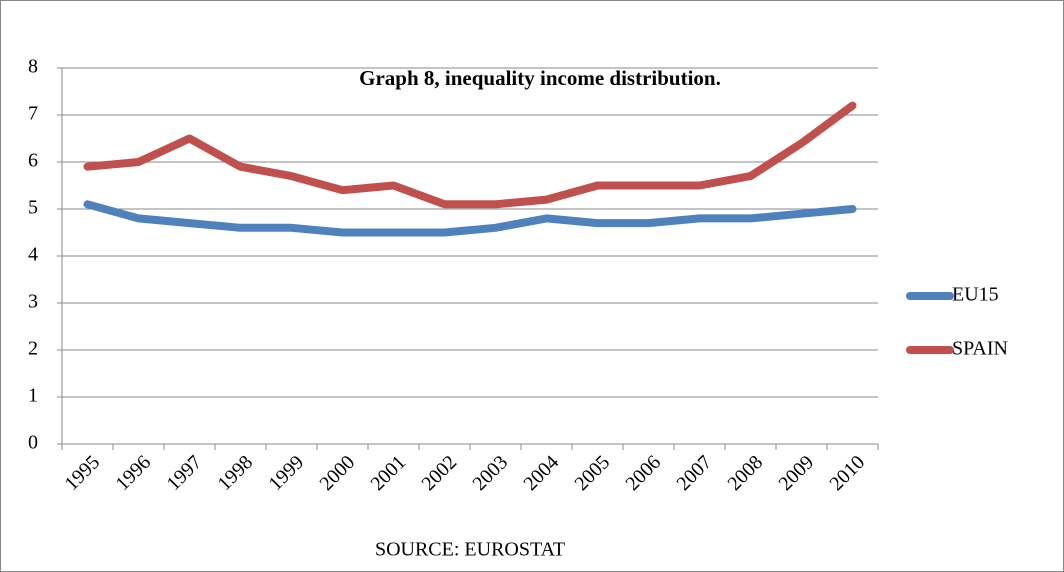 This screenshot has height=572, width=1064. What do you see at coordinates (33, 349) in the screenshot?
I see `y-tick-label: 2` at bounding box center [33, 349].